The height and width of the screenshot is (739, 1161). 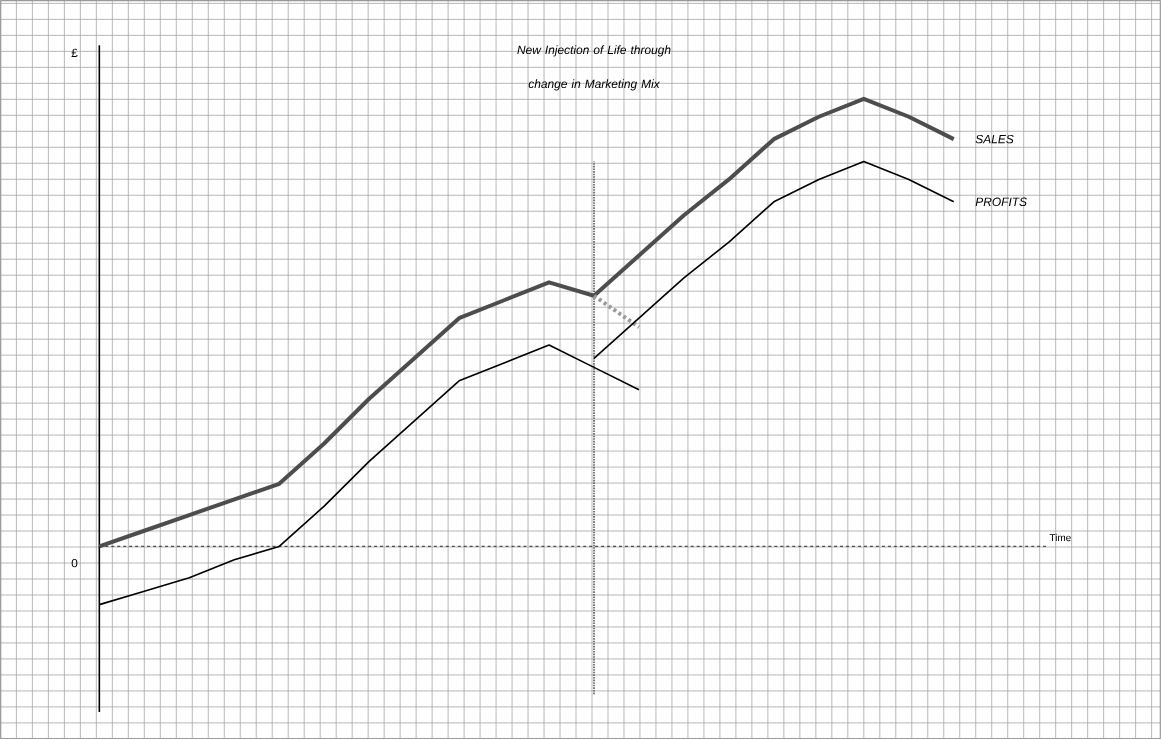 What do you see at coordinates (1001, 201) in the screenshot?
I see `series-label: PROFITS` at bounding box center [1001, 201].